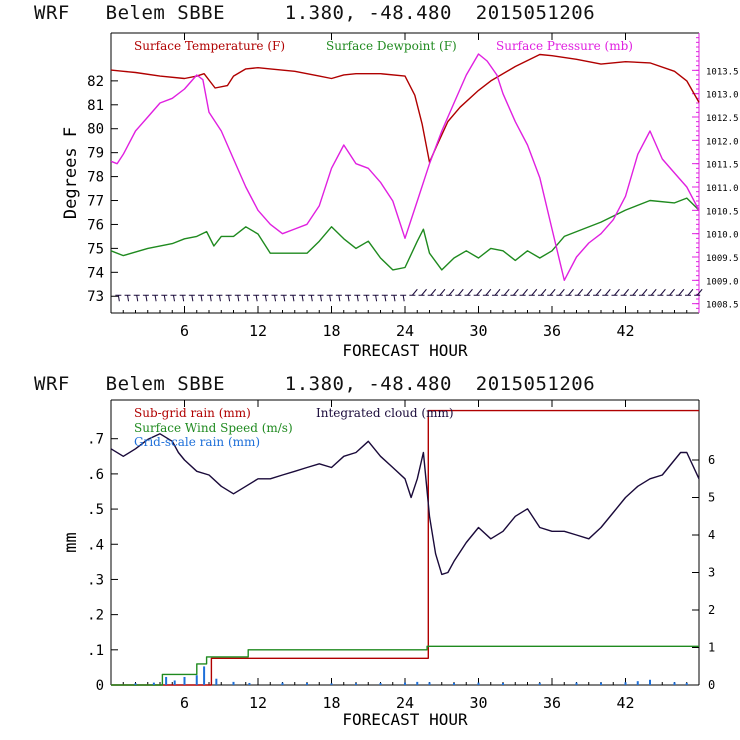 This screenshot has width=740, height=740. Describe the element at coordinates (331, 703) in the screenshot. I see `chart2-x-tick-label-18: 18` at that location.